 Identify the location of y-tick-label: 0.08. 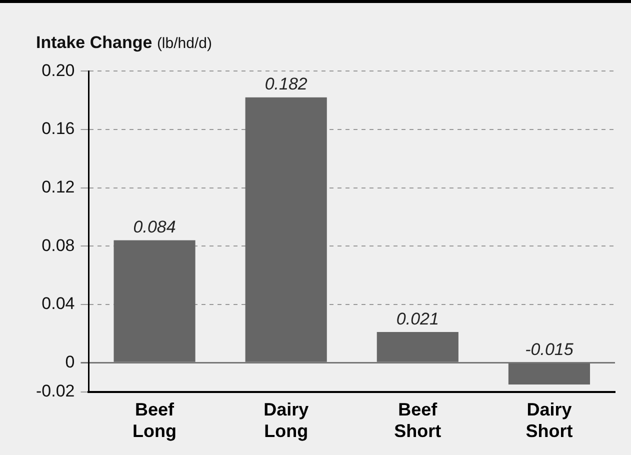
(58, 245).